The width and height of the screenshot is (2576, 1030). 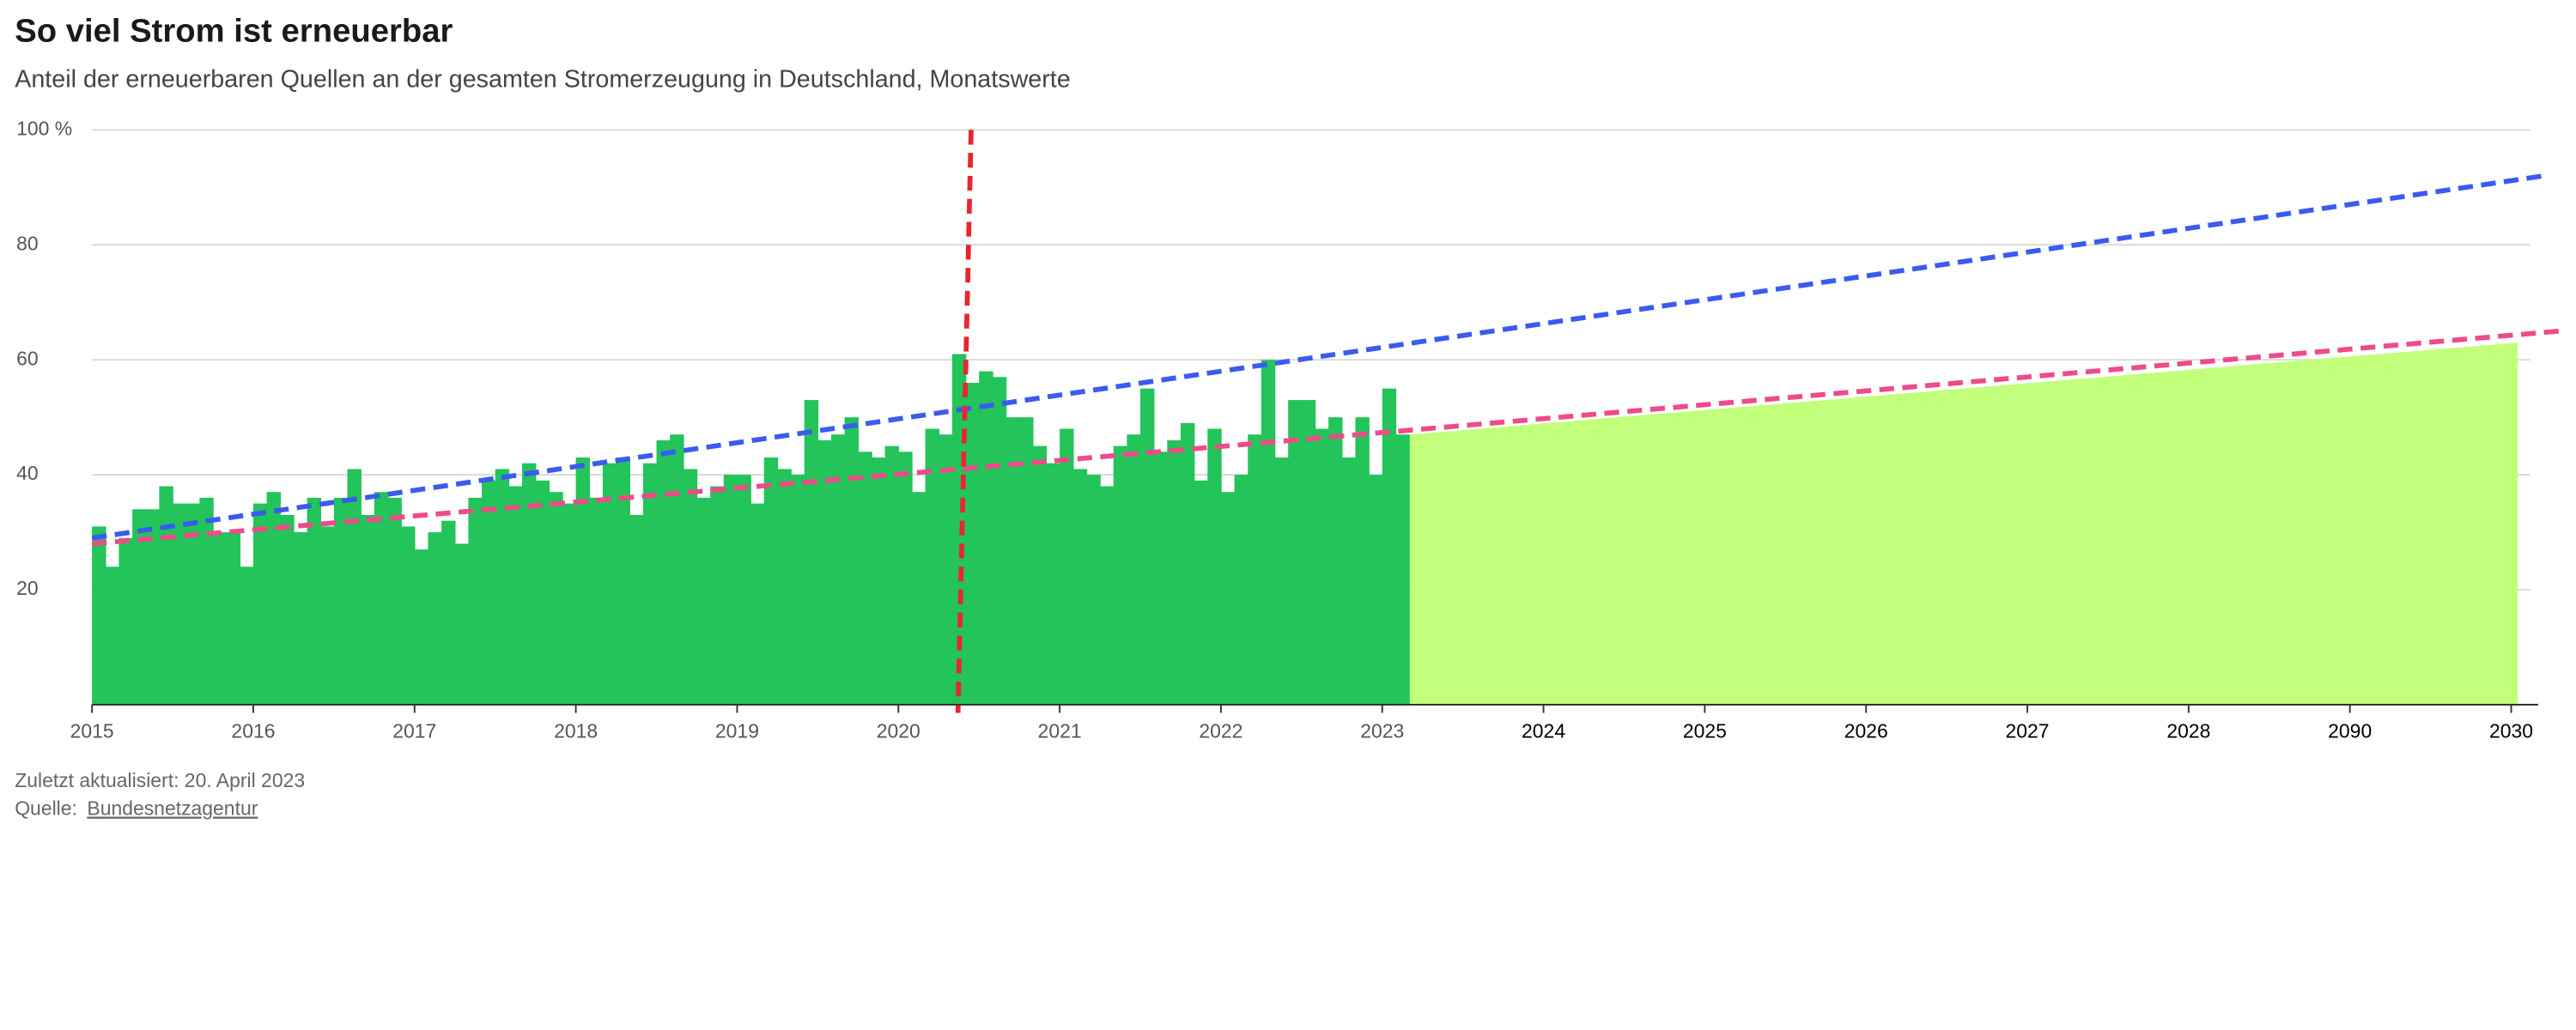 What do you see at coordinates (2350, 731) in the screenshot?
I see `x-tick-label: 2090` at bounding box center [2350, 731].